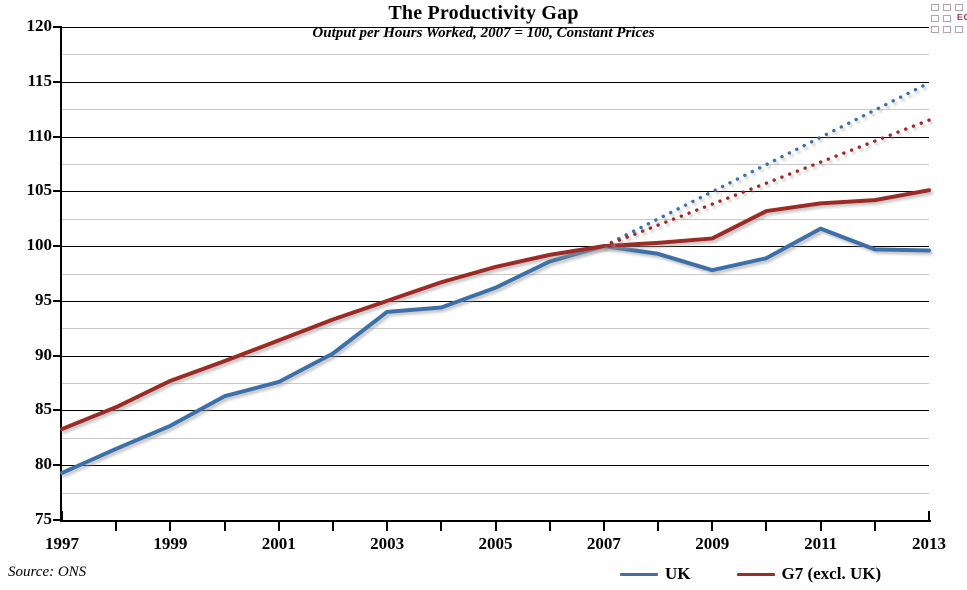 This screenshot has width=967, height=590. Describe the element at coordinates (61, 274) in the screenshot. I see `y-axis-line` at that location.